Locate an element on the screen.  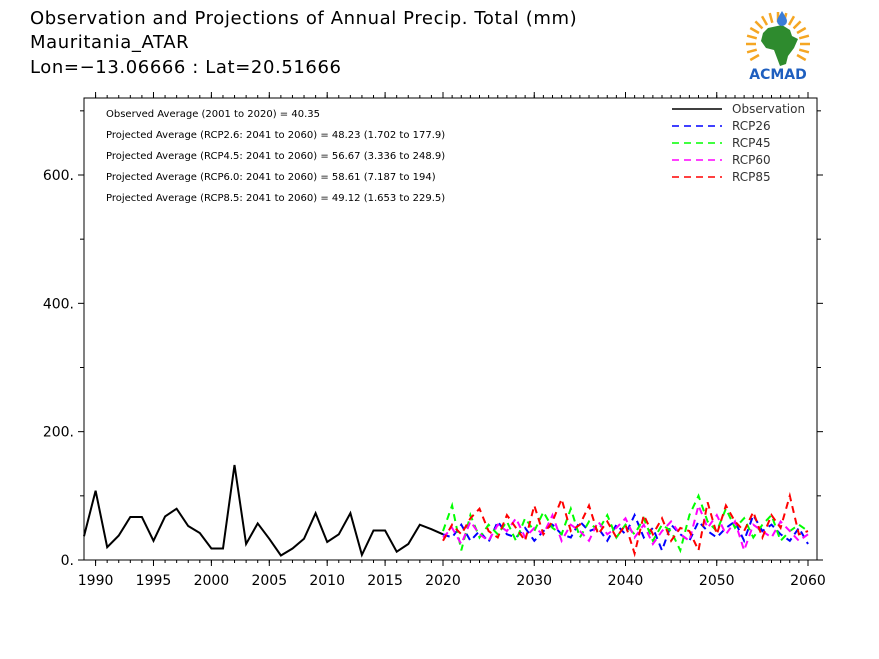
legend: Observation RCP26 RCP45 RCP60 RCP85 is located at coordinates (738, 143).